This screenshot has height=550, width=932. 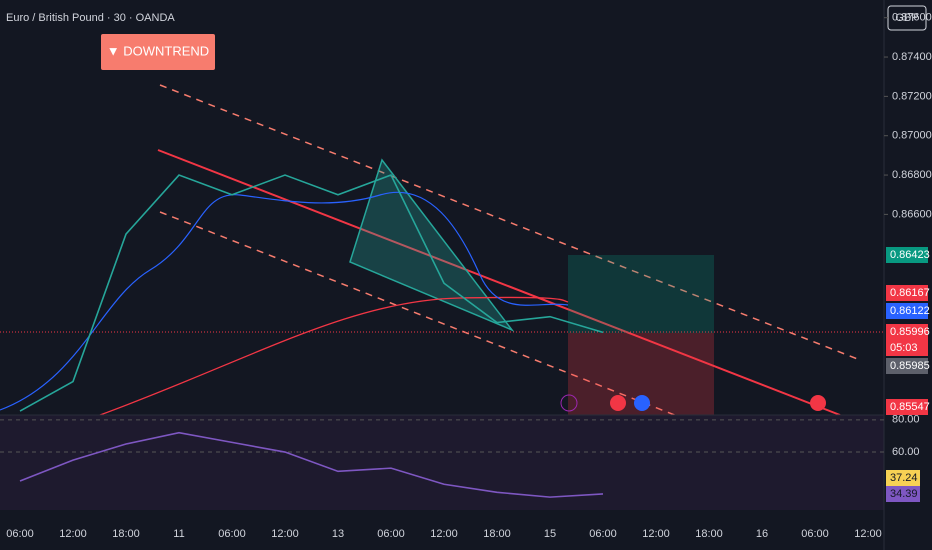 I want to click on x-tick-label: 16, so click(x=762, y=534).